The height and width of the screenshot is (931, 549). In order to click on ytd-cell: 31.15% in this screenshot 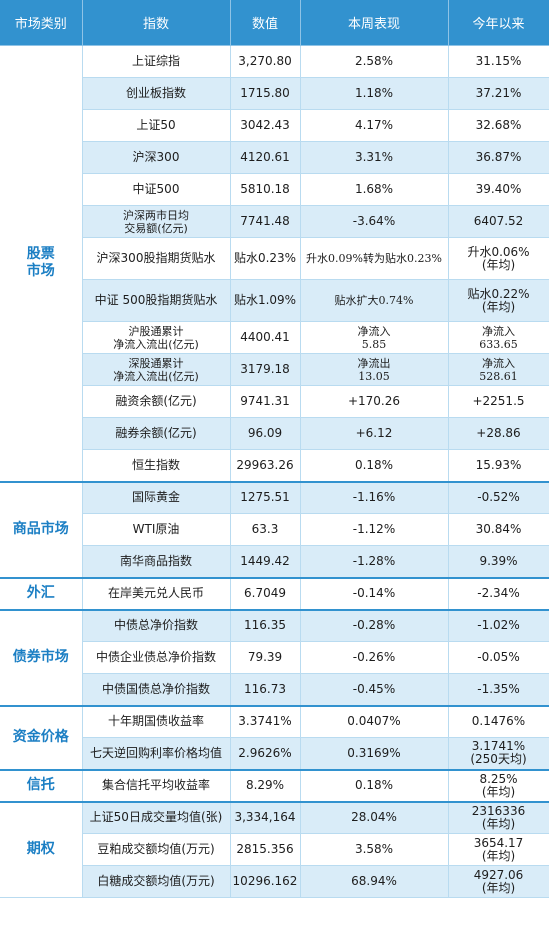, I will do `click(498, 61)`.